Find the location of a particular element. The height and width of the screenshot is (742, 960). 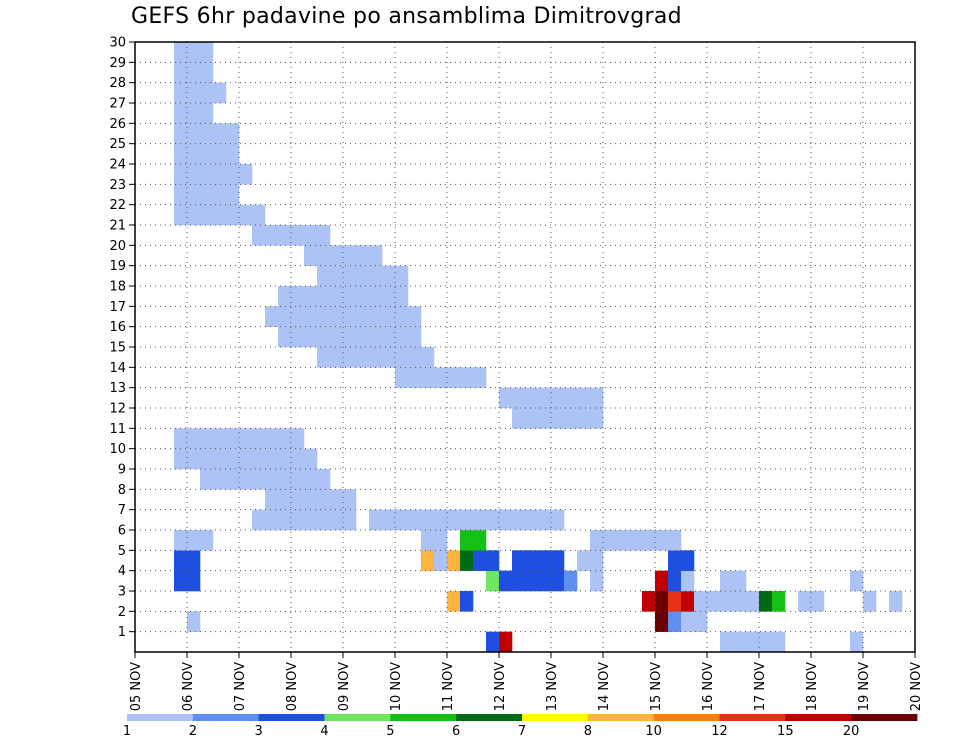

x-tick-label: 15 NOV is located at coordinates (656, 686).